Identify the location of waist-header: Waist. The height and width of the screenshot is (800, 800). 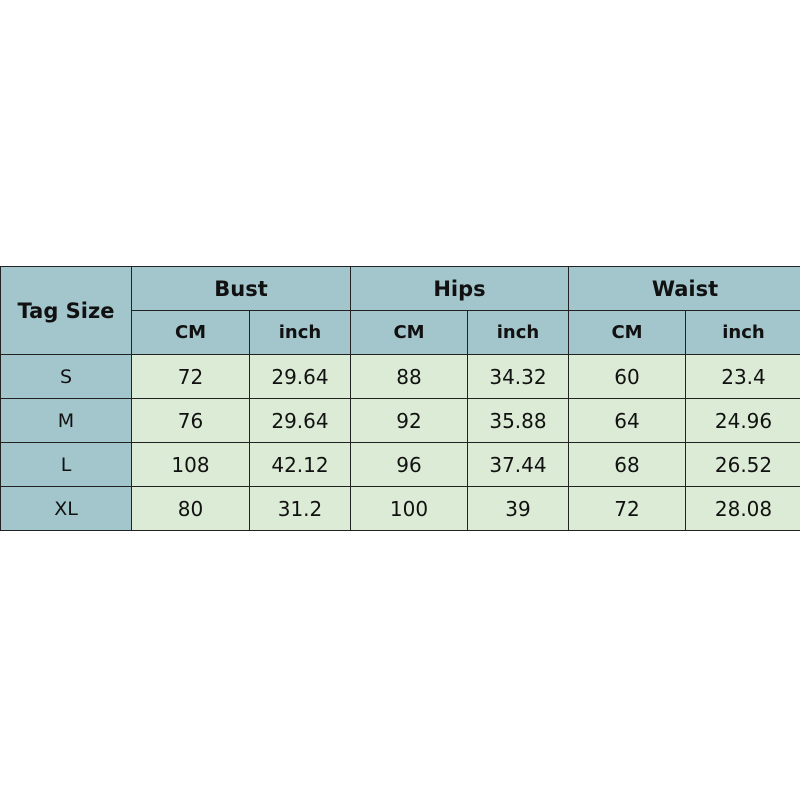
(683, 288).